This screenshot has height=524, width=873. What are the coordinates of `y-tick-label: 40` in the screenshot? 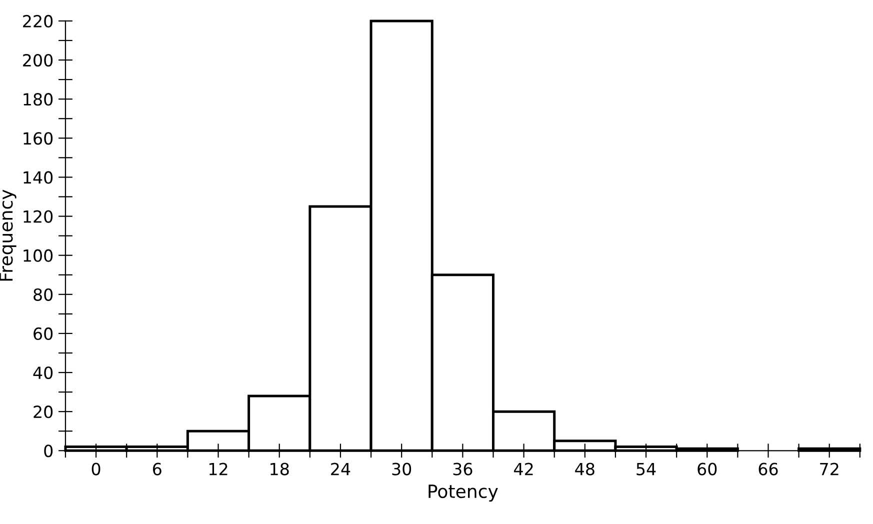 It's located at (43, 373).